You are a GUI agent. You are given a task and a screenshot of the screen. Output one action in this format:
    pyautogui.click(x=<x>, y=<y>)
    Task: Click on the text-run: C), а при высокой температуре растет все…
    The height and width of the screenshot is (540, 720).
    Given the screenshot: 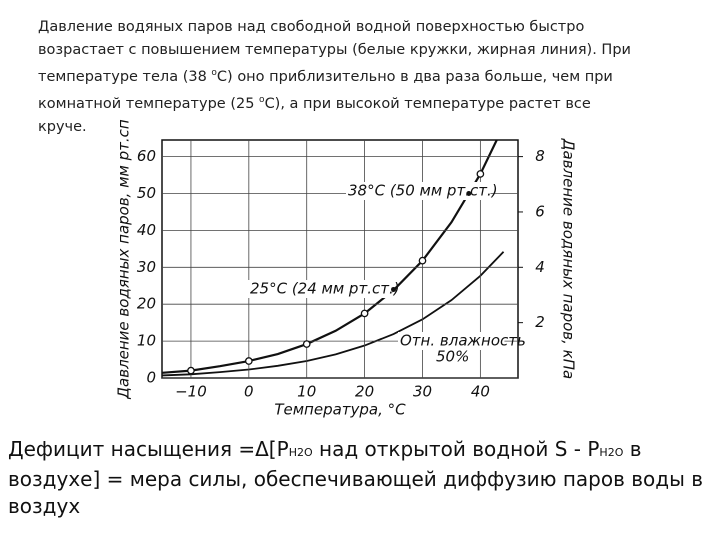 What is the action you would take?
    pyautogui.click(x=314, y=115)
    